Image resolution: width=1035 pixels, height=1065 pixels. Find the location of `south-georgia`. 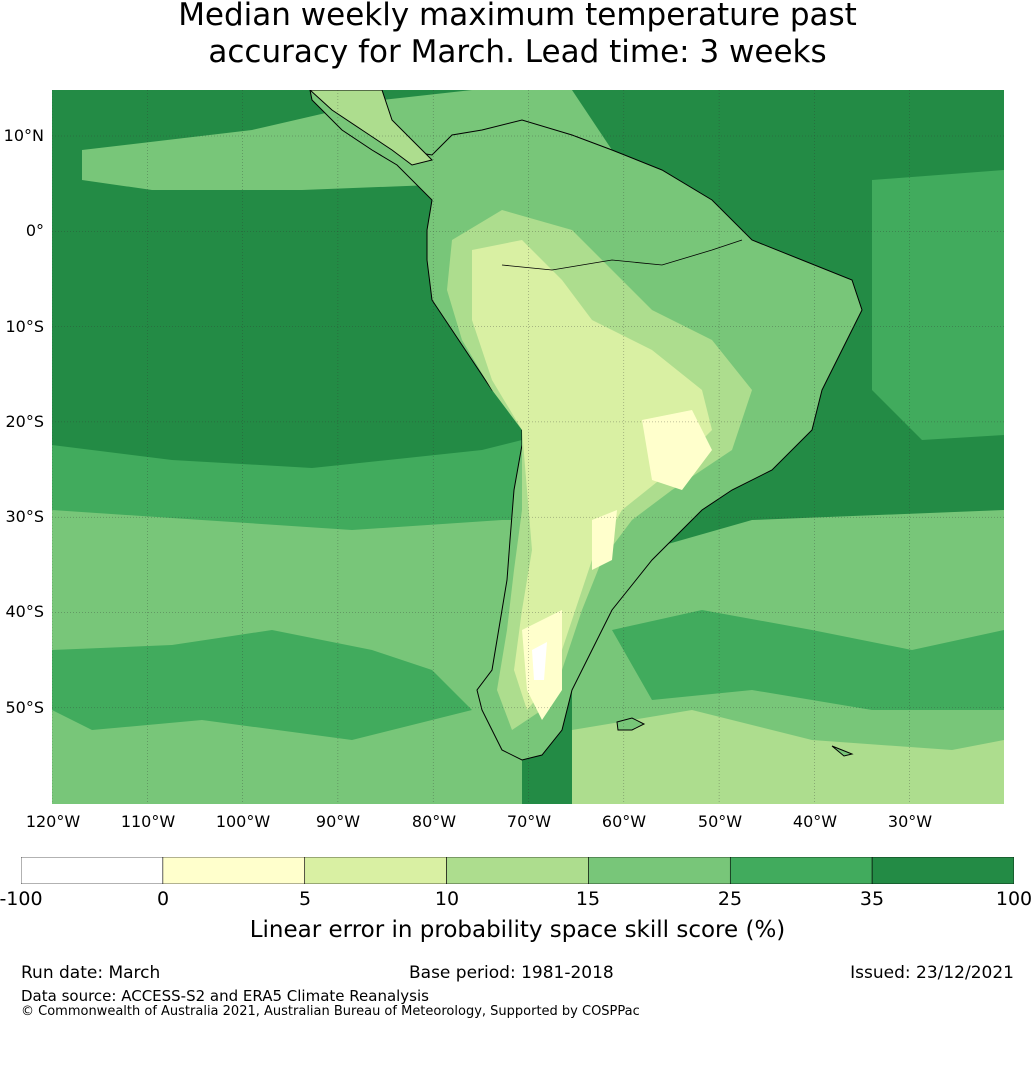

south-georgia is located at coordinates (842, 751).